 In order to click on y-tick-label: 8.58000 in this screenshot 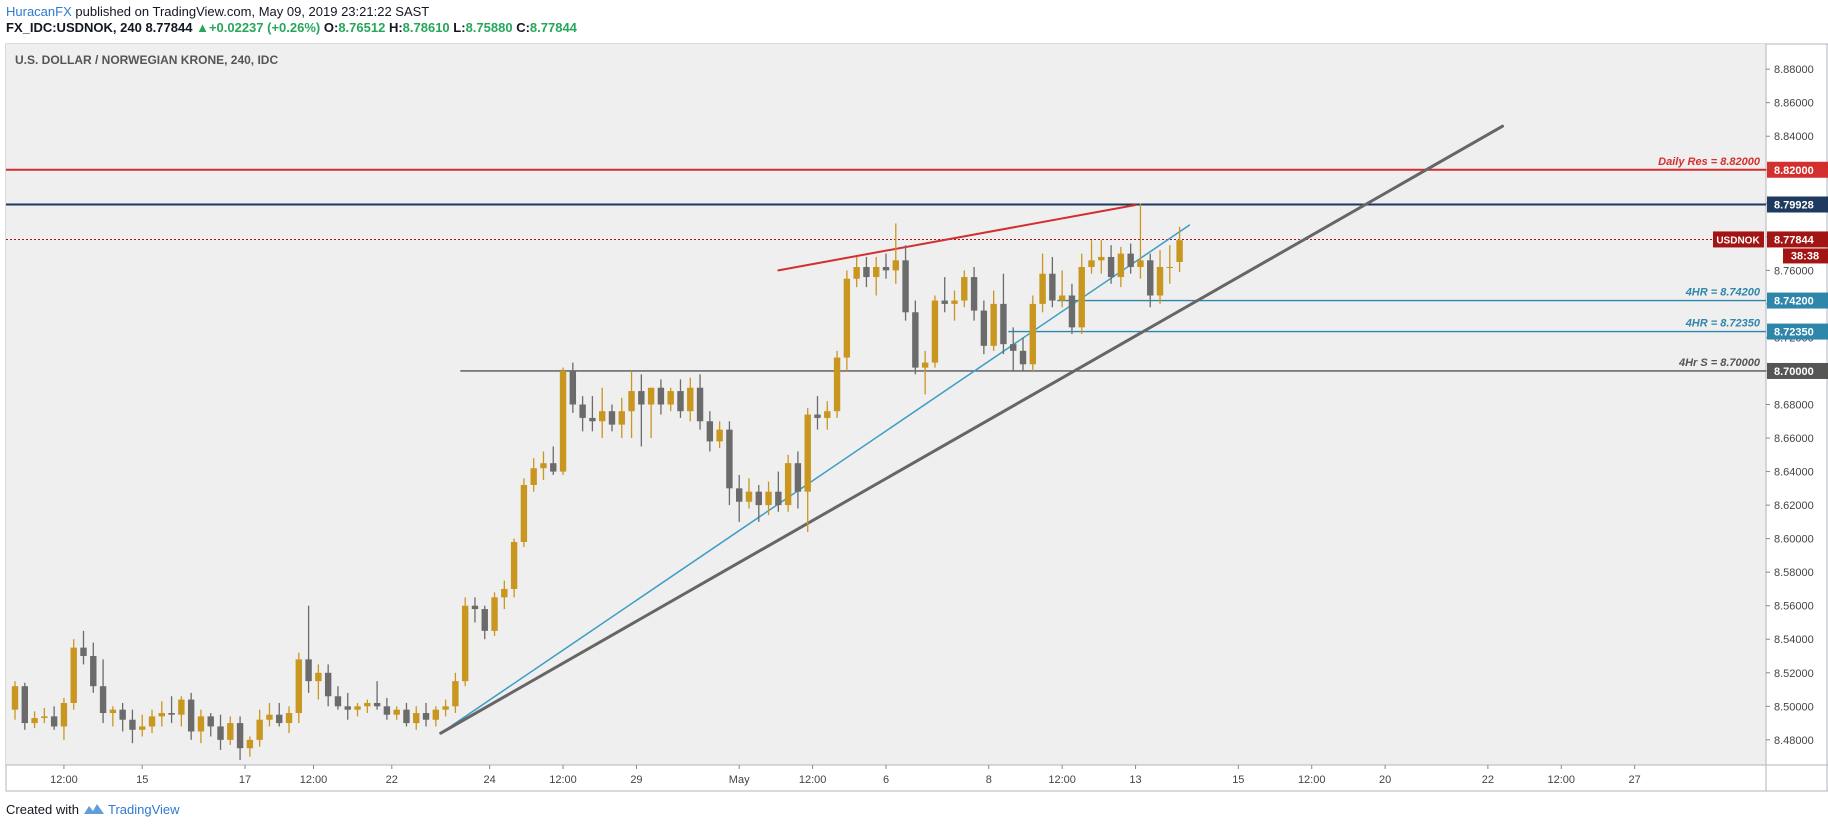, I will do `click(1794, 573)`.